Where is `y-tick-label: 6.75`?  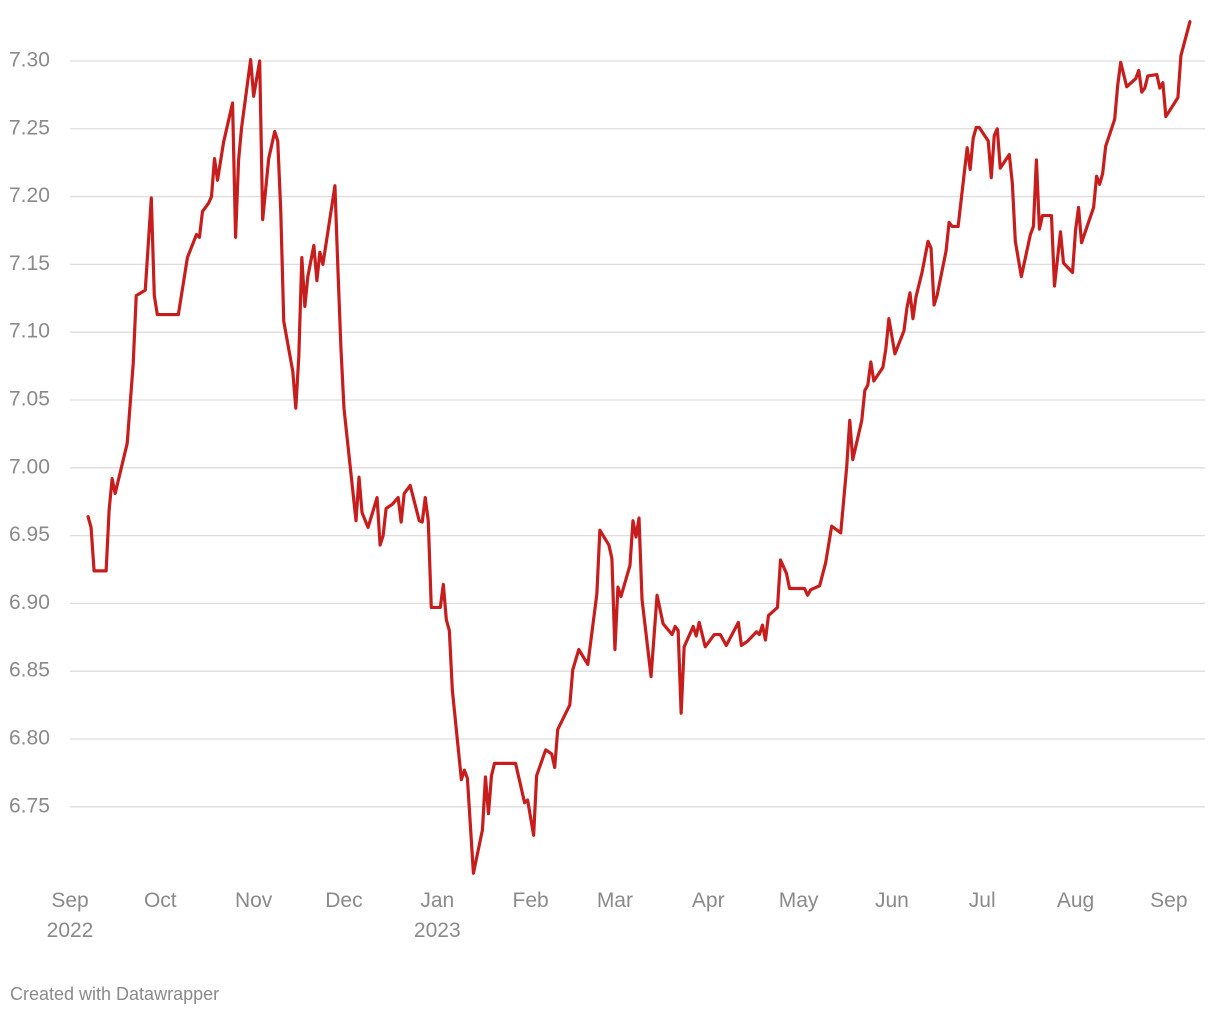
y-tick-label: 6.75 is located at coordinates (29, 805).